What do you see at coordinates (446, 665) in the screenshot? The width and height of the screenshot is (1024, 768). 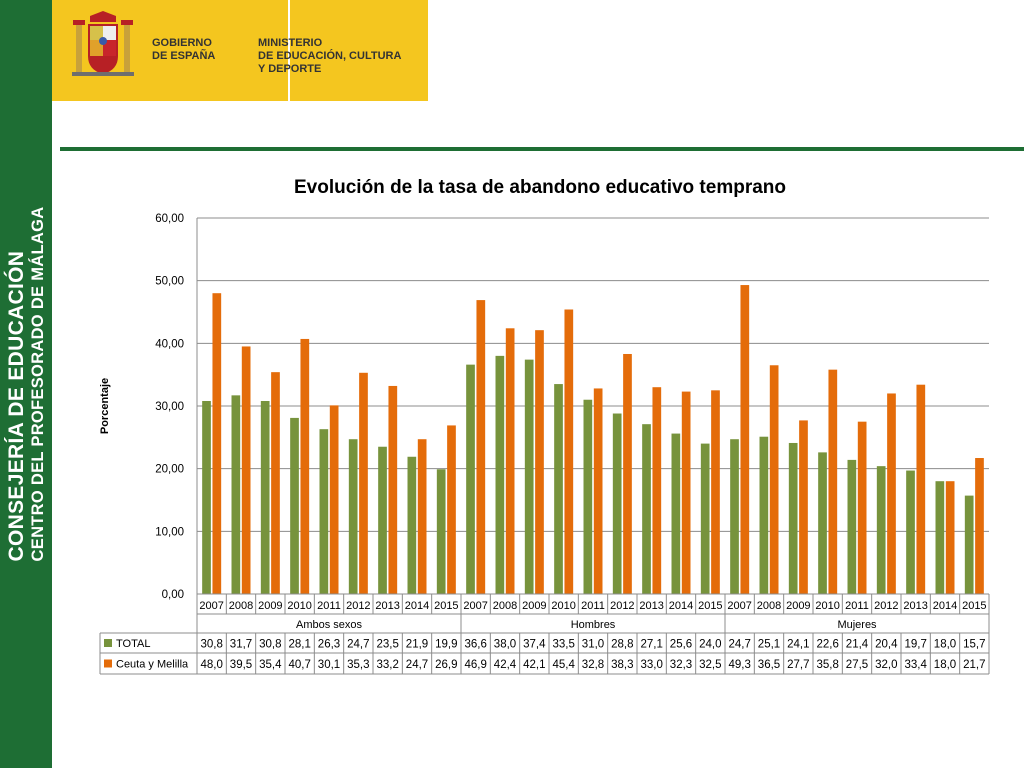 I see `data-table-value: 26,9` at bounding box center [446, 665].